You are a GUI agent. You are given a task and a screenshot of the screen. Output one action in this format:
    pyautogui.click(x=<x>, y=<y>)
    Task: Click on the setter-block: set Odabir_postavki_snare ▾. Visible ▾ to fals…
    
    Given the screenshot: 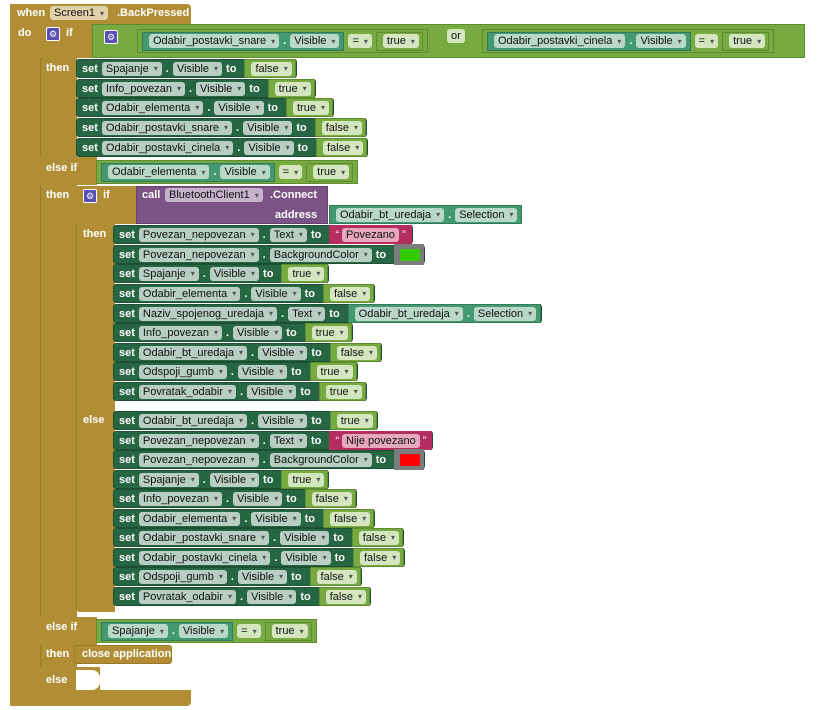 What is the action you would take?
    pyautogui.click(x=258, y=537)
    